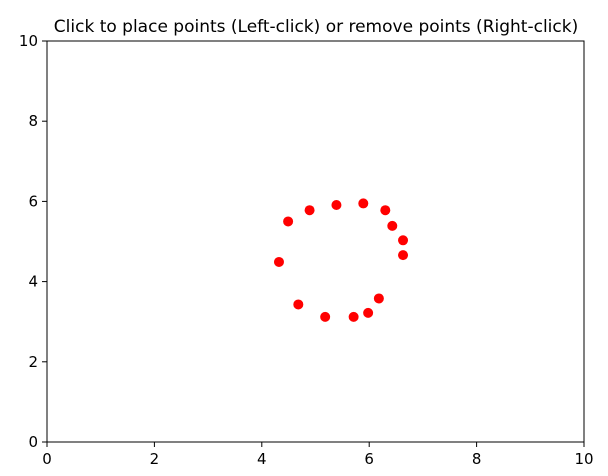 The width and height of the screenshot is (608, 476). I want to click on y-tick-label: 4, so click(33, 282).